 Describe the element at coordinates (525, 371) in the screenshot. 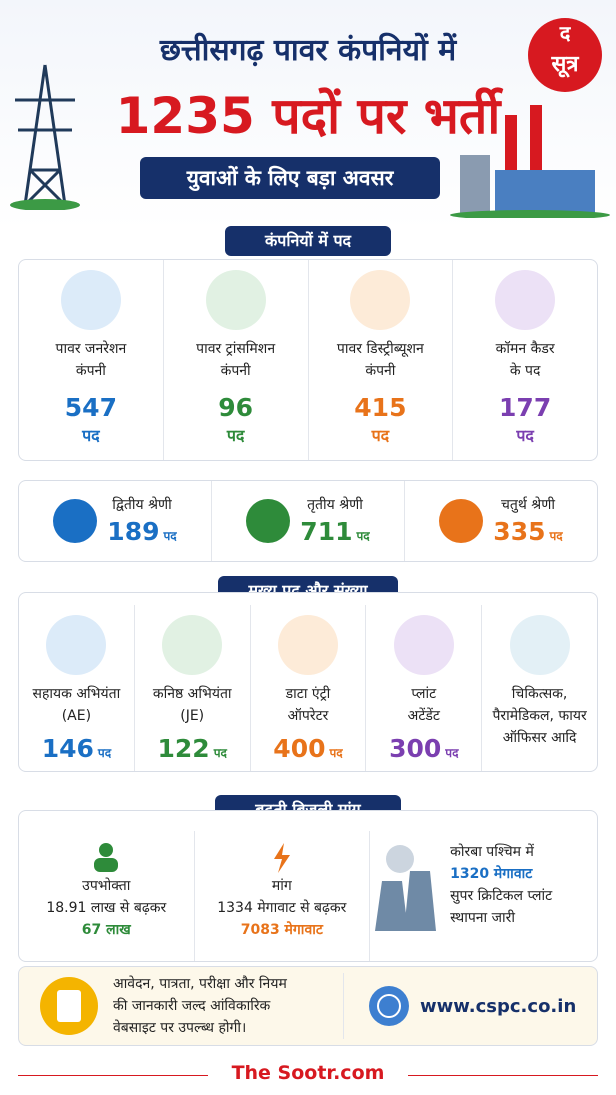

I see `name: के पद` at that location.